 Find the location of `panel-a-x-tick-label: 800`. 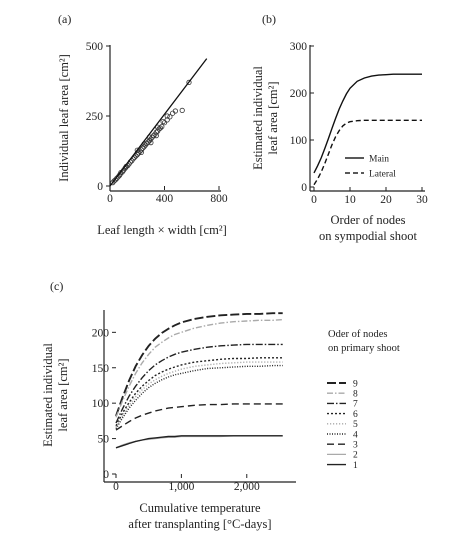

panel-a-x-tick-label: 800 is located at coordinates (219, 199).